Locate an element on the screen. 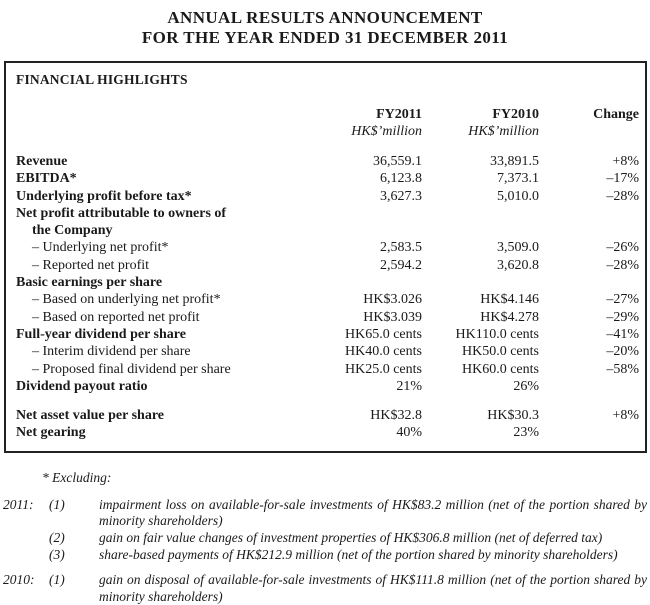  column-unit-fy2011: HK$’million is located at coordinates (386, 131).